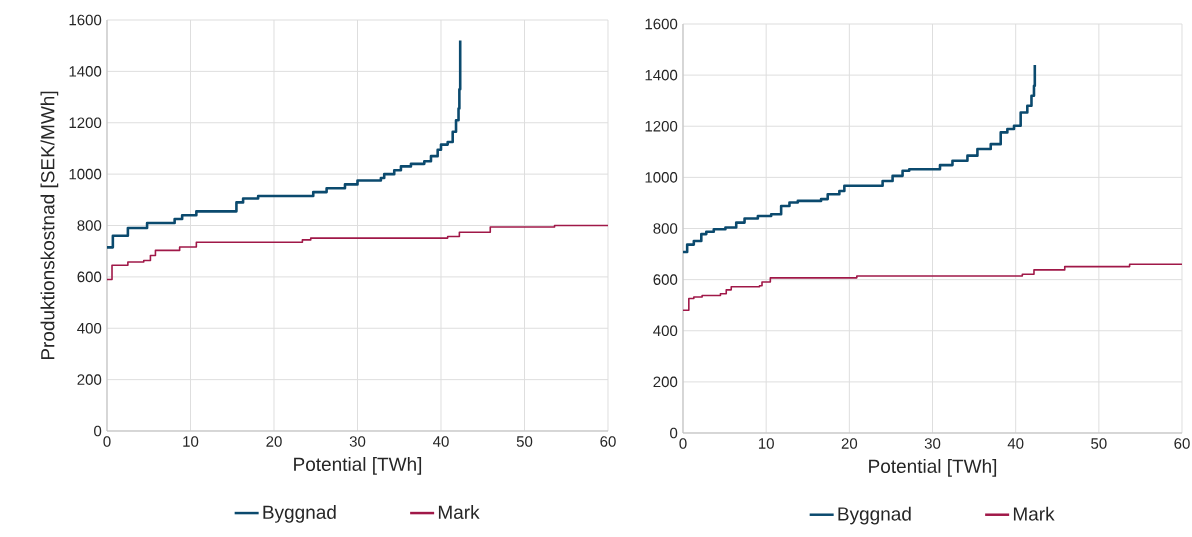 The image size is (1192, 537). I want to click on y-axis-title: Produktionskostnad [SEK/MWh], so click(49, 225).